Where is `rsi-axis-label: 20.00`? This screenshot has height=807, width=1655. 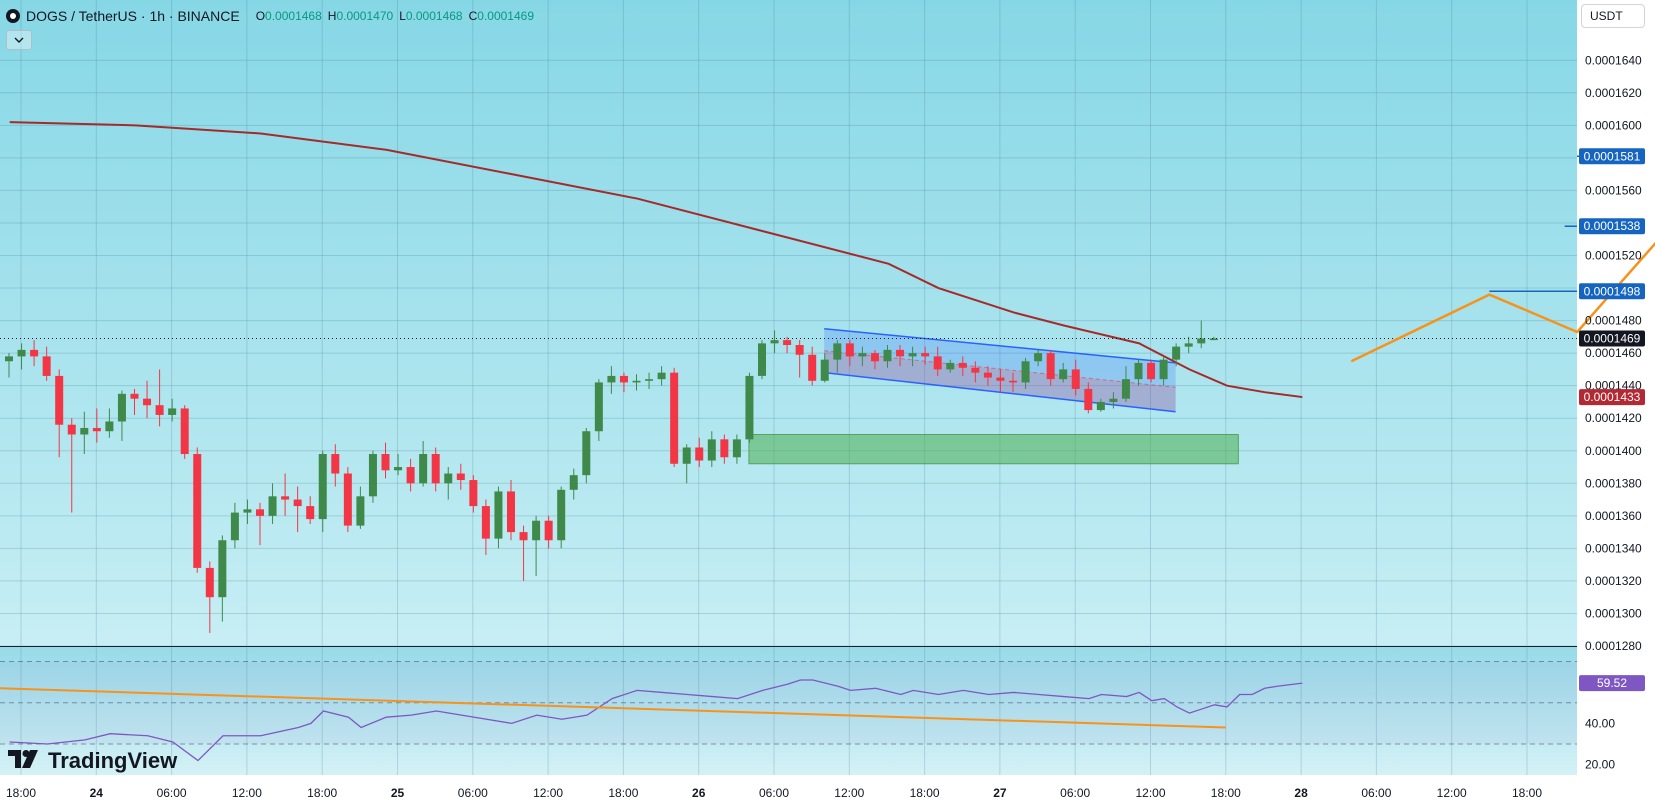 rsi-axis-label: 20.00 is located at coordinates (1600, 765).